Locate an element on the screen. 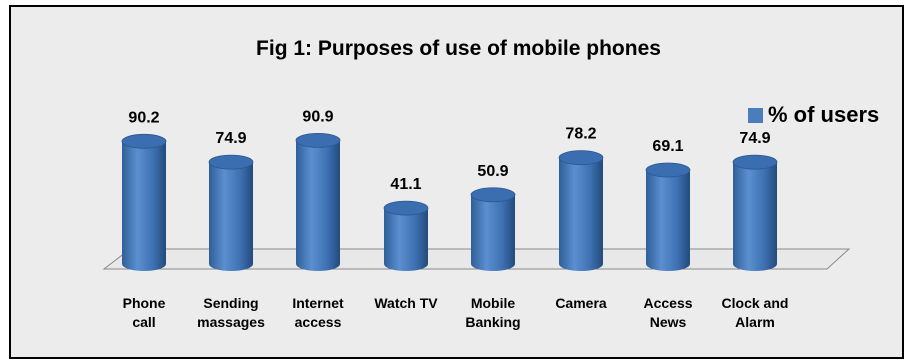  x-tick-label-line: massages is located at coordinates (231, 322).